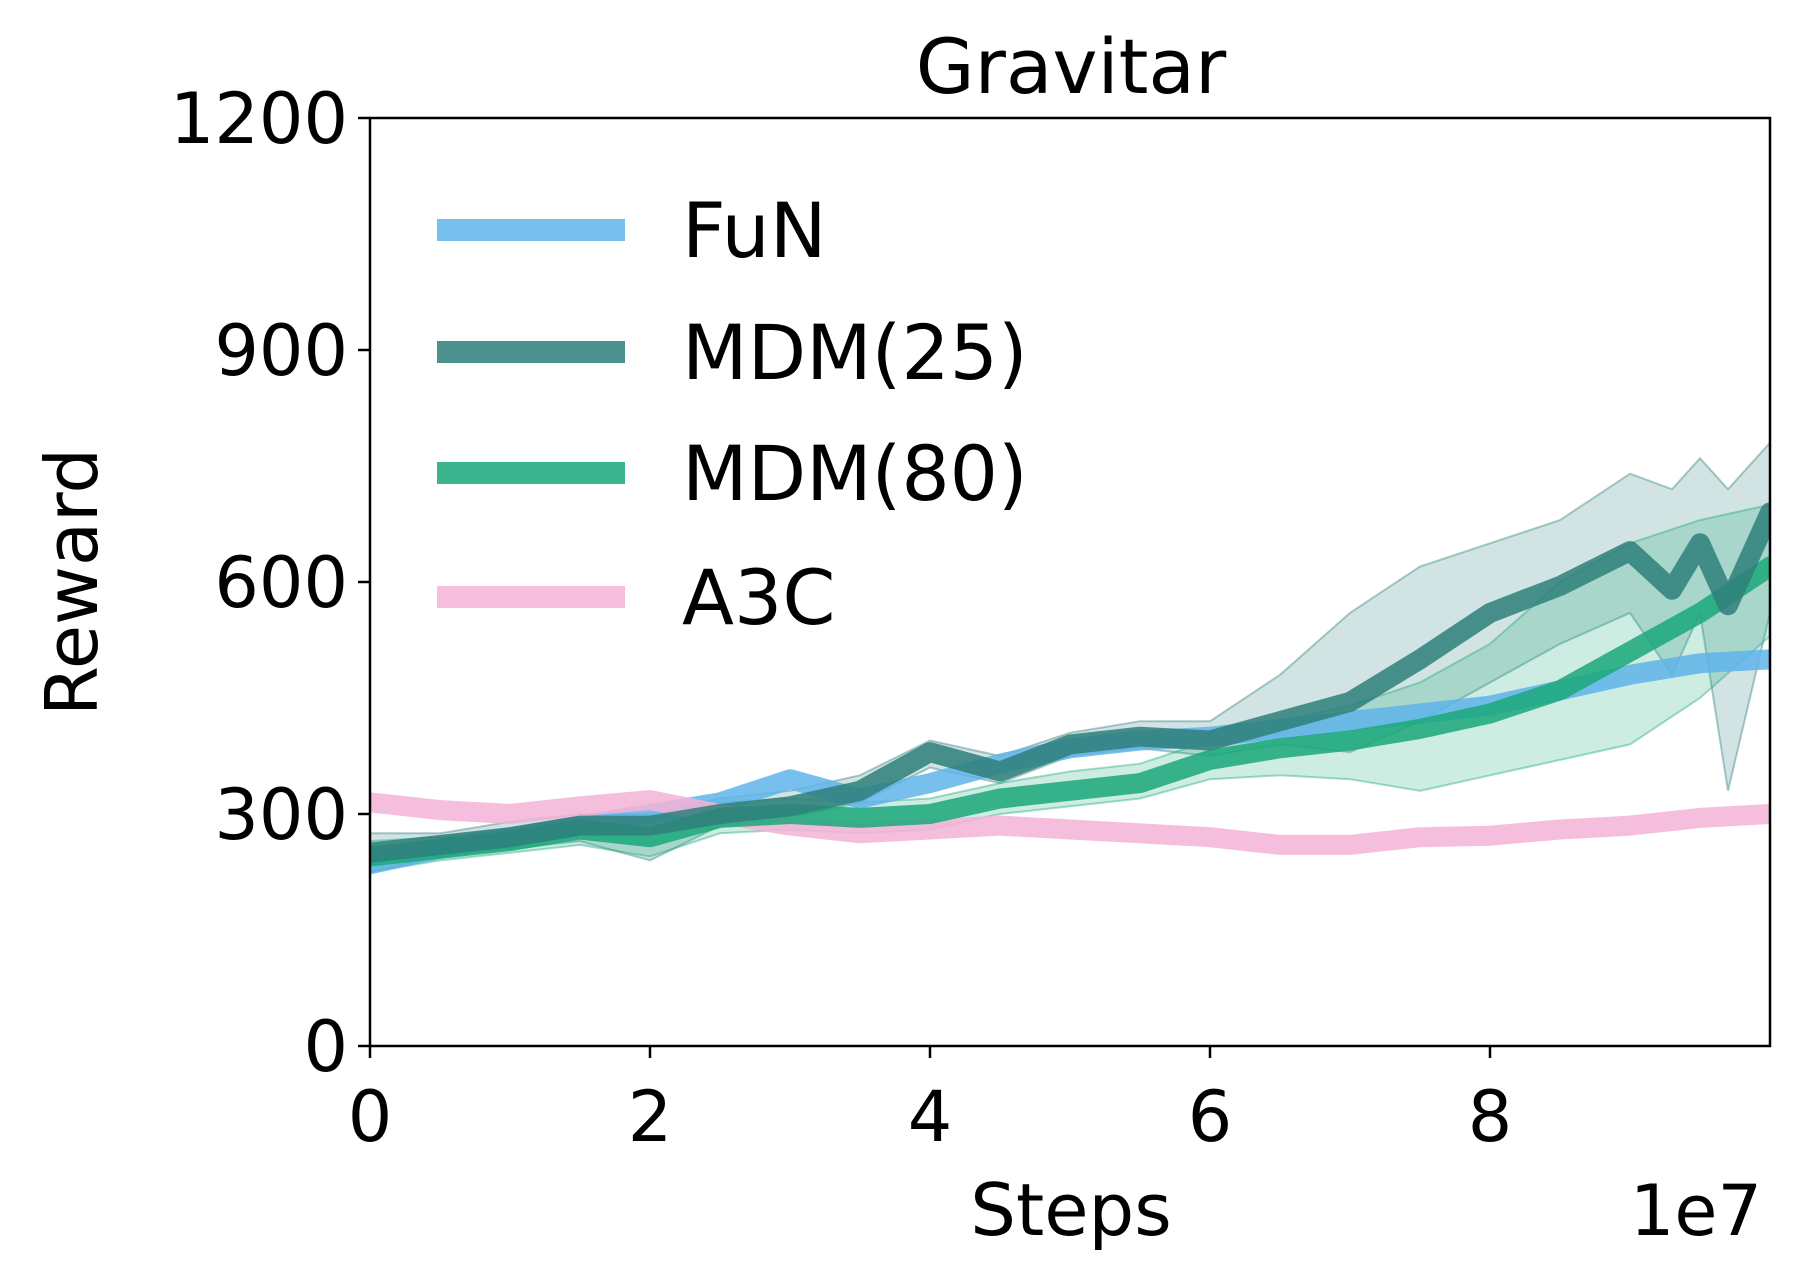  Describe the element at coordinates (855, 473) in the screenshot. I see `legend-label-mdm-80: MDM(80)` at that location.